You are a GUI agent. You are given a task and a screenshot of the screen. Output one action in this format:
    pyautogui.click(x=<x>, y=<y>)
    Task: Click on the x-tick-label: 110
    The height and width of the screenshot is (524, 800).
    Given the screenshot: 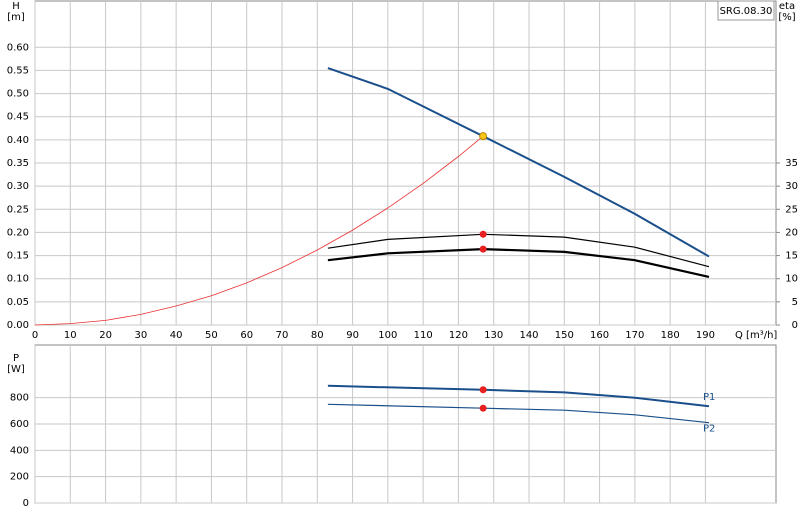 What is the action you would take?
    pyautogui.click(x=423, y=335)
    